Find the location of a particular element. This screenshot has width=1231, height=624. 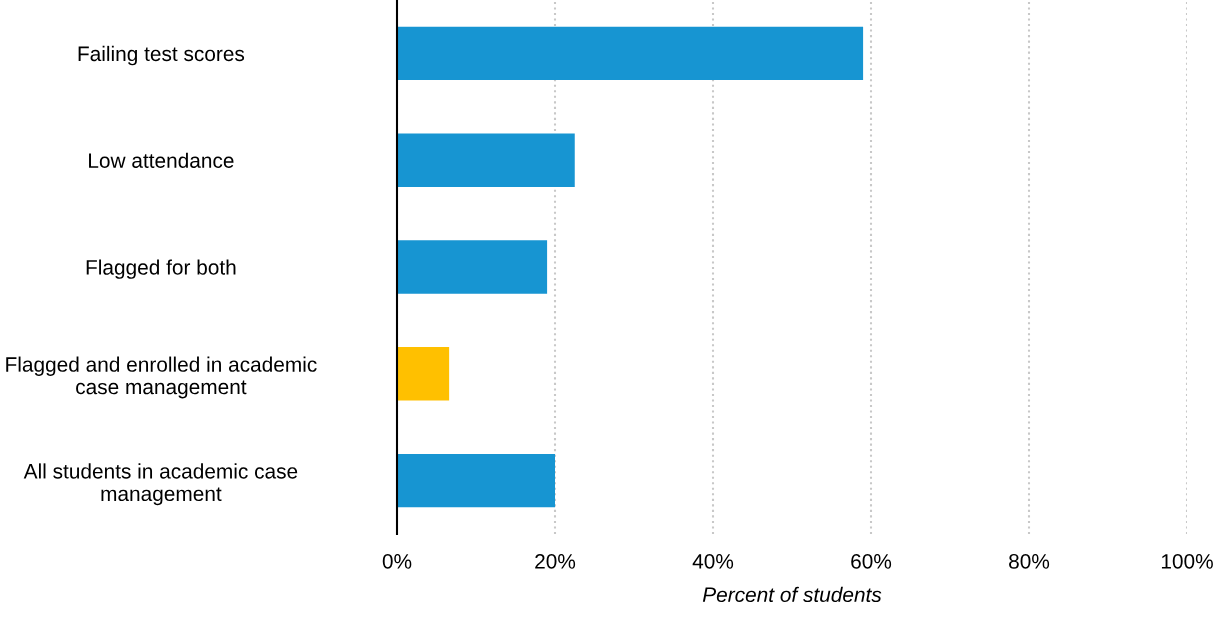

x-axis-title: Percent of students is located at coordinates (792, 594).